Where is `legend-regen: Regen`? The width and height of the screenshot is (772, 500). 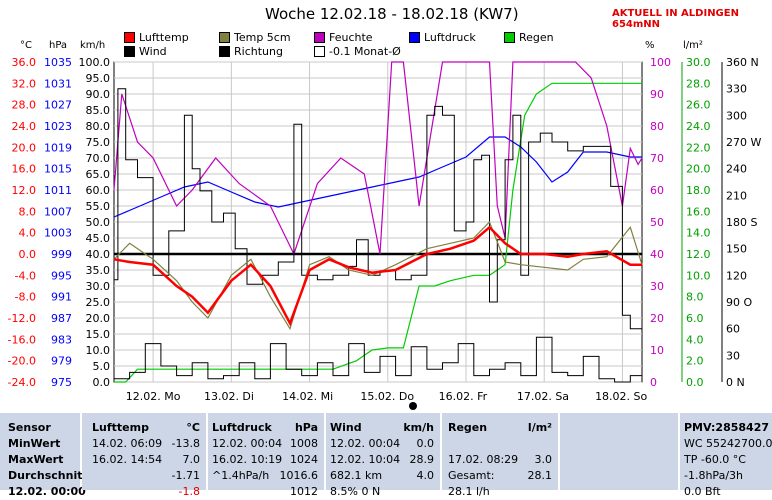
legend-regen: Regen is located at coordinates (529, 37).